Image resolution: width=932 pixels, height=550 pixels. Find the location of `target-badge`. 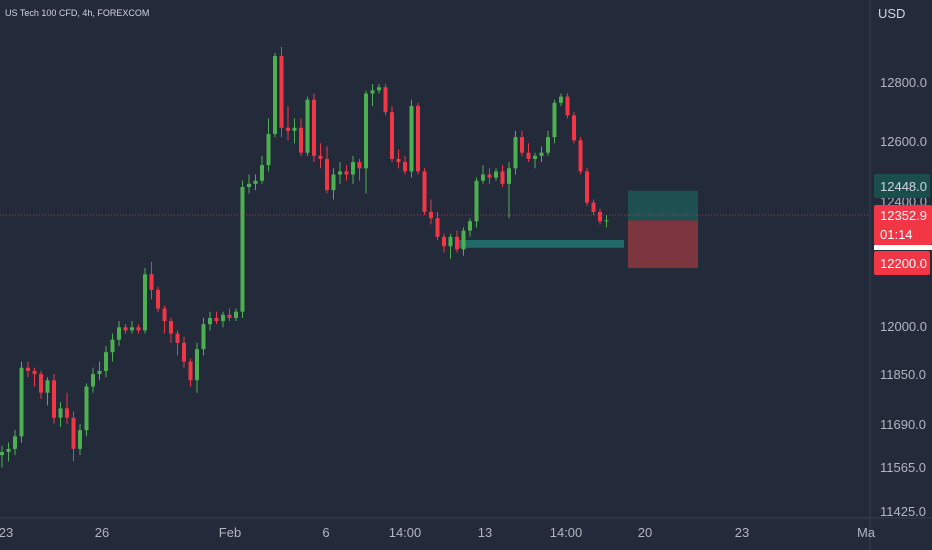

target-badge is located at coordinates (902, 186).